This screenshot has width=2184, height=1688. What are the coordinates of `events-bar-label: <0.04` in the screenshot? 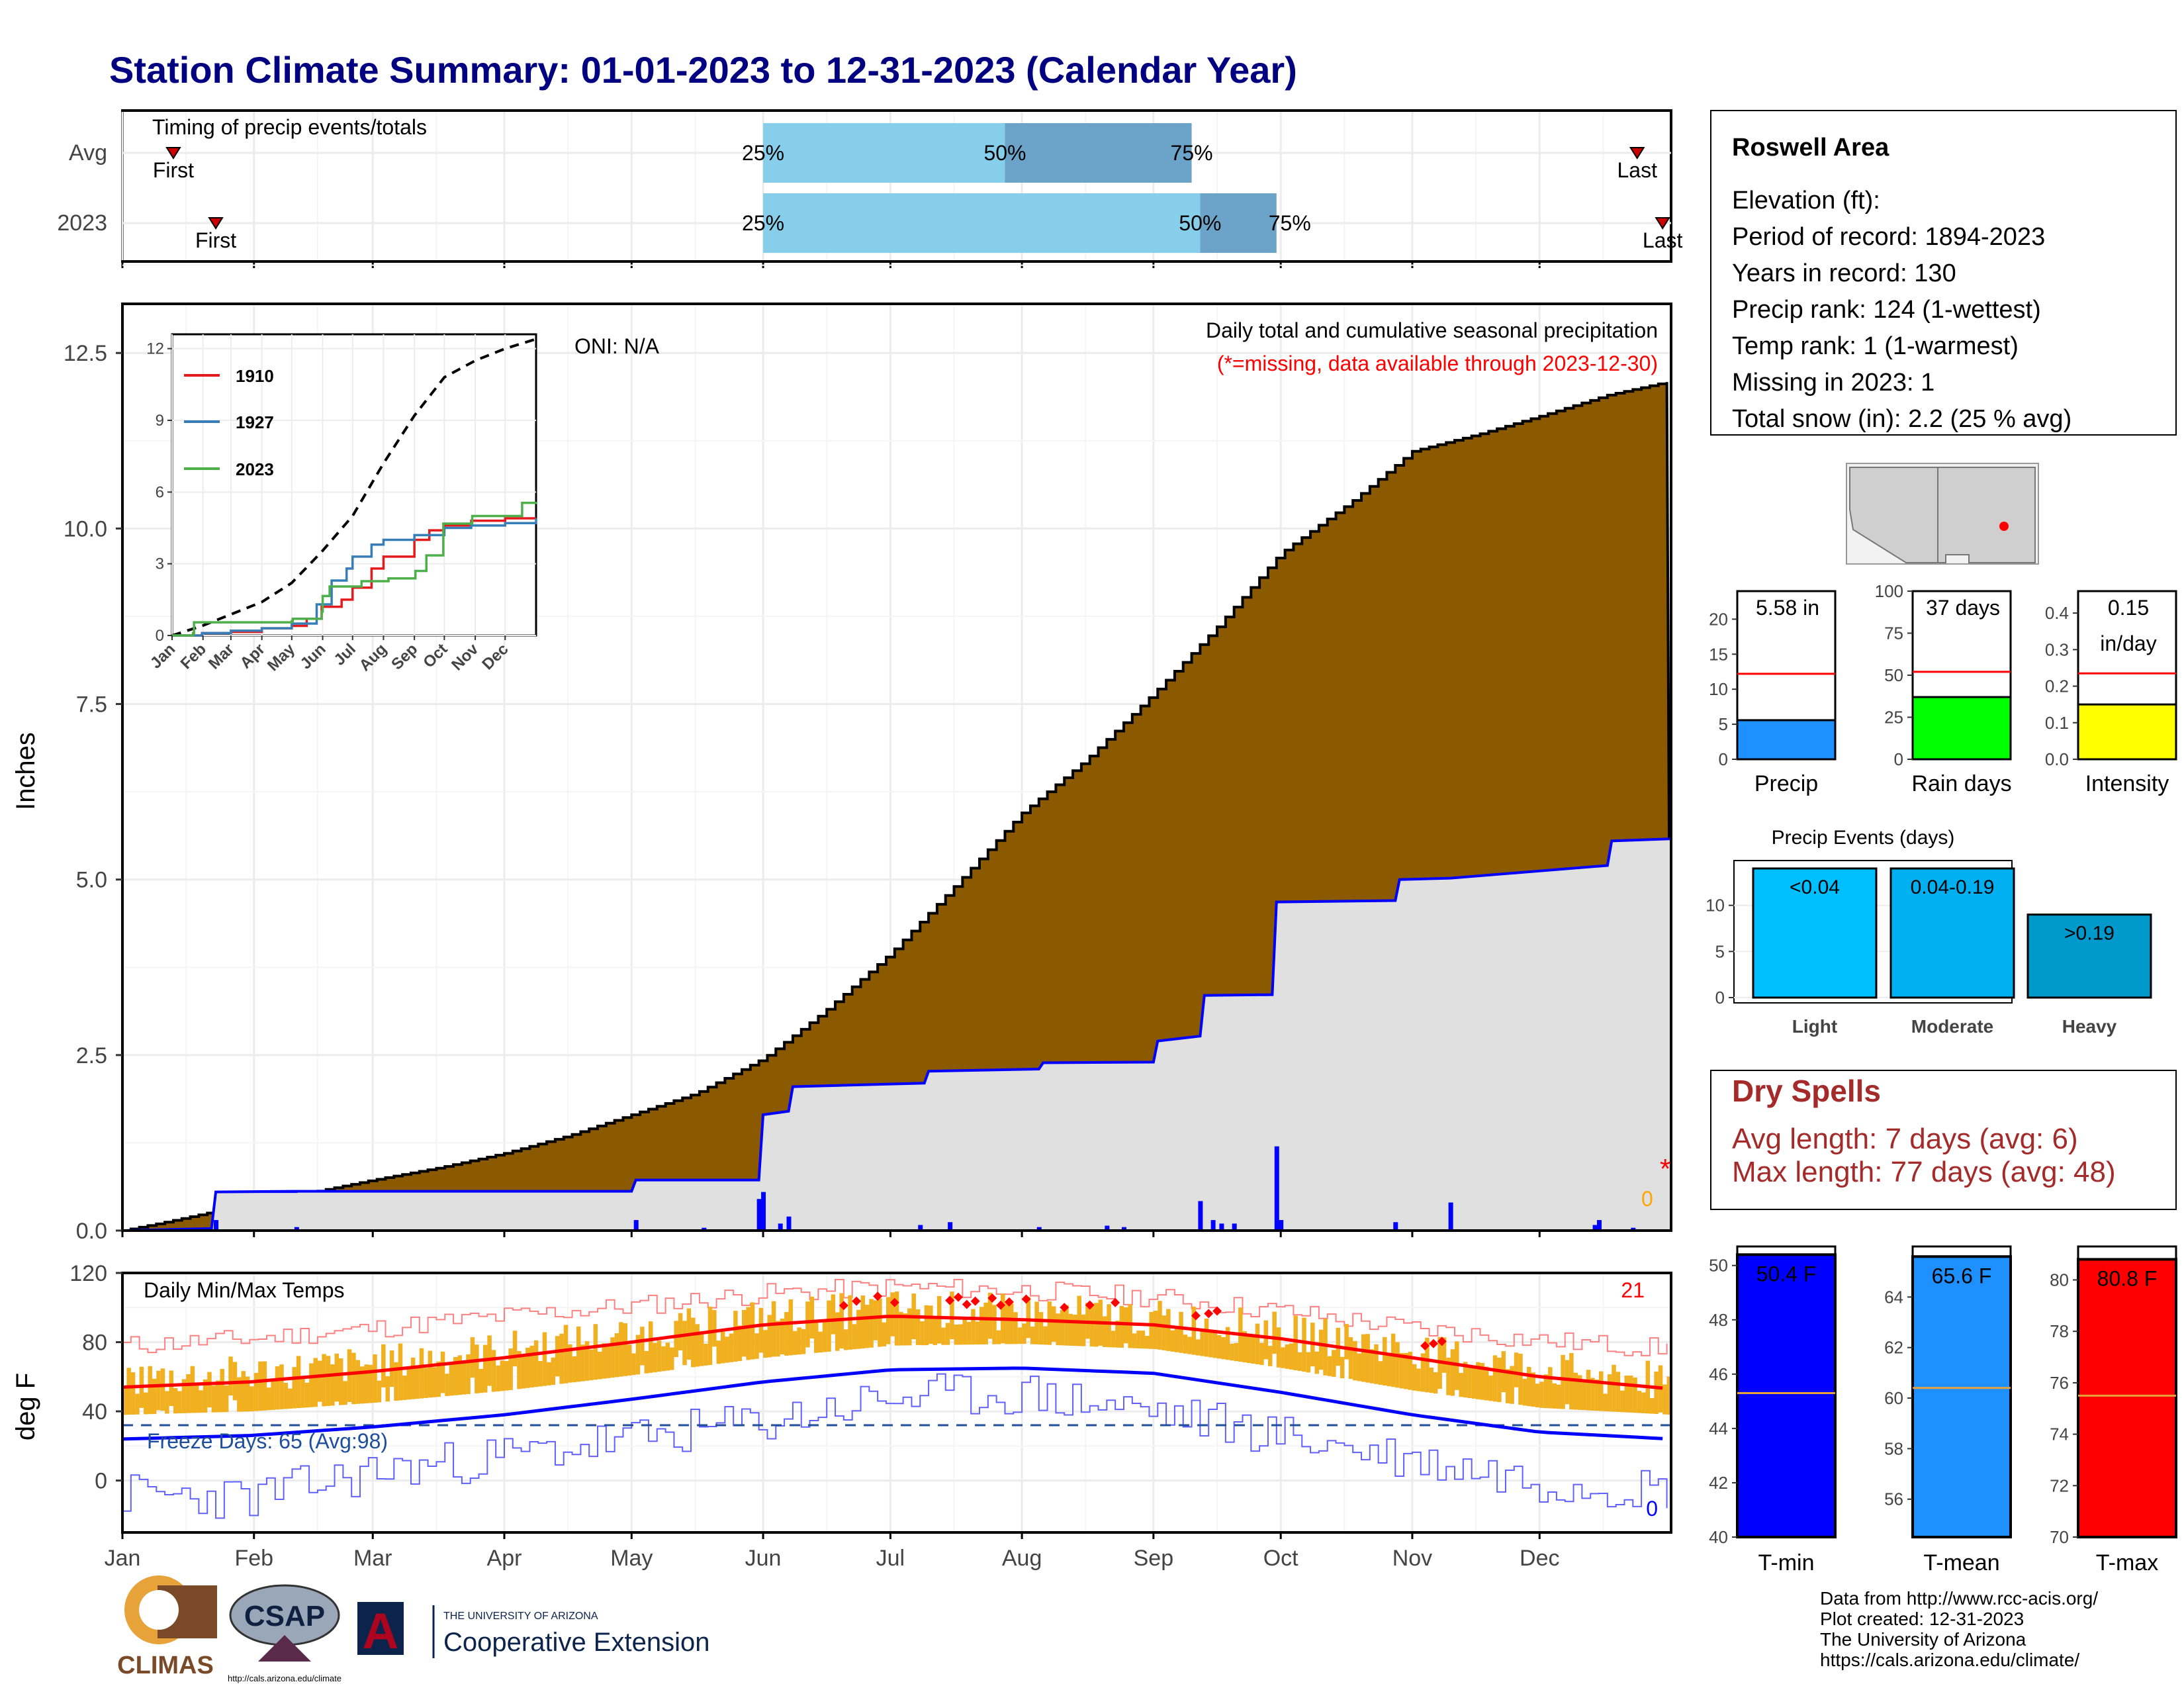 It's located at (1815, 887).